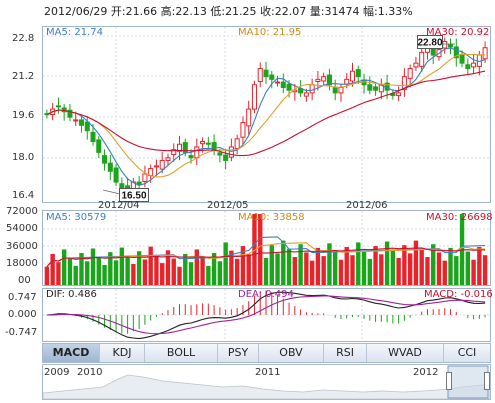 The width and height of the screenshot is (495, 403). I want to click on header-date: 2012/06/29, so click(76, 11).